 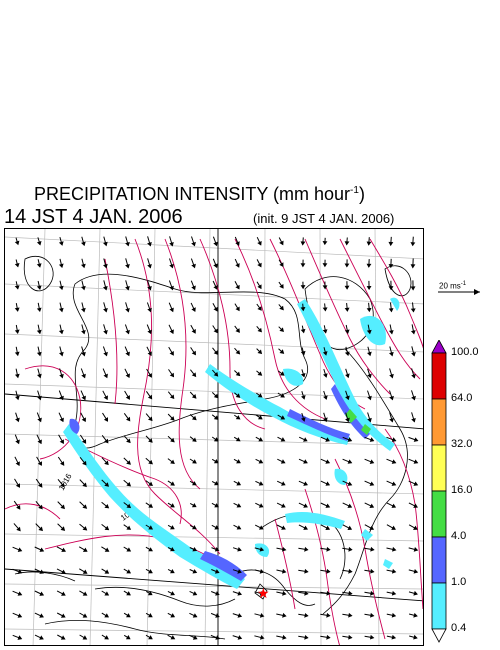 I want to click on colorbar, so click(x=439, y=491).